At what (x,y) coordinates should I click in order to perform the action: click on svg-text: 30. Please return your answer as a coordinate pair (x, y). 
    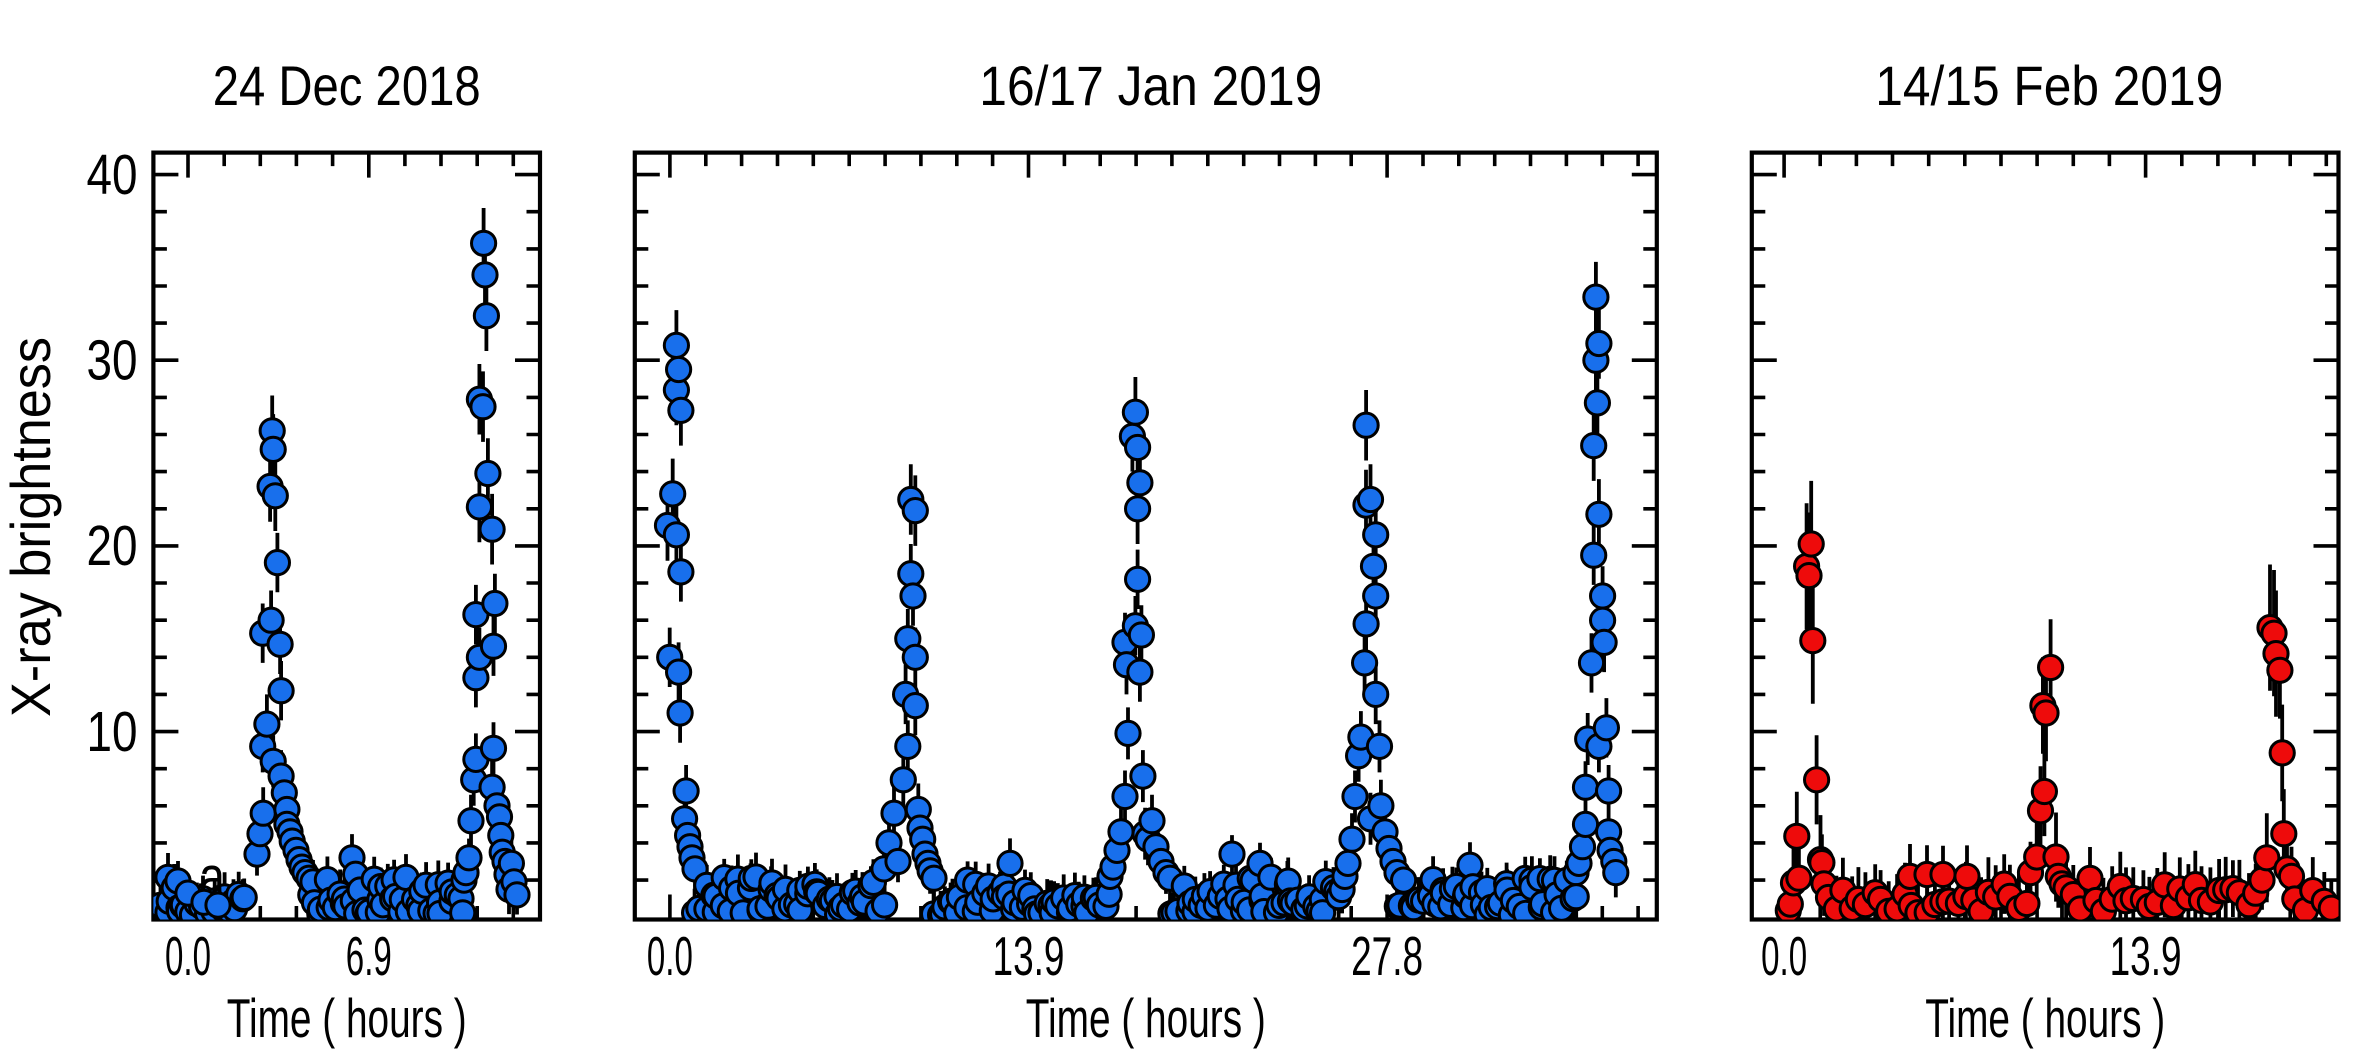
    Looking at the image, I should click on (112, 361).